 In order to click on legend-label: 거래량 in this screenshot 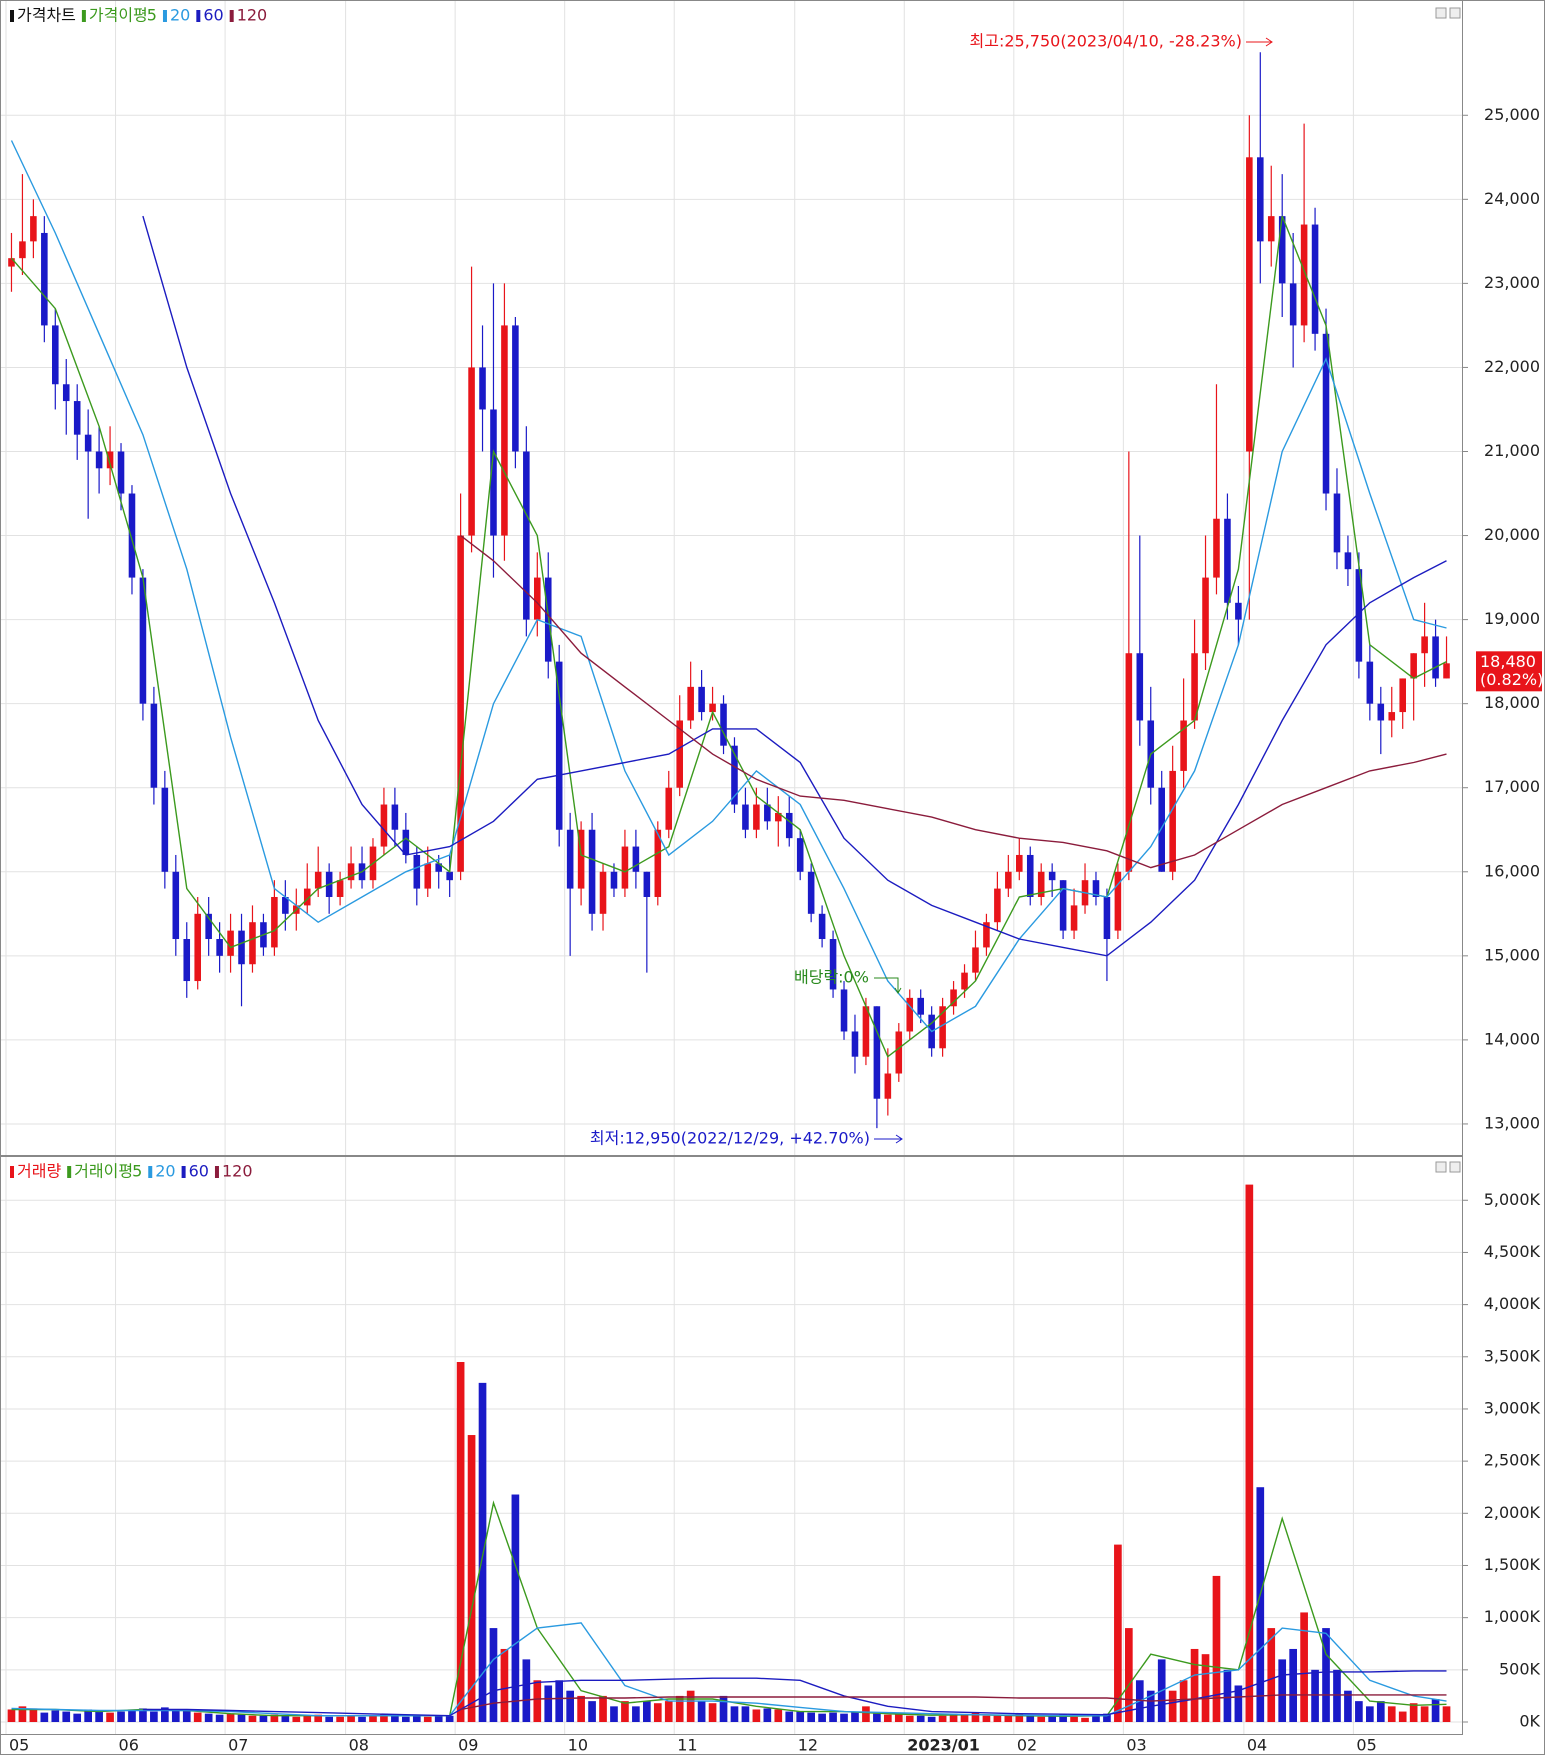, I will do `click(39, 1171)`.